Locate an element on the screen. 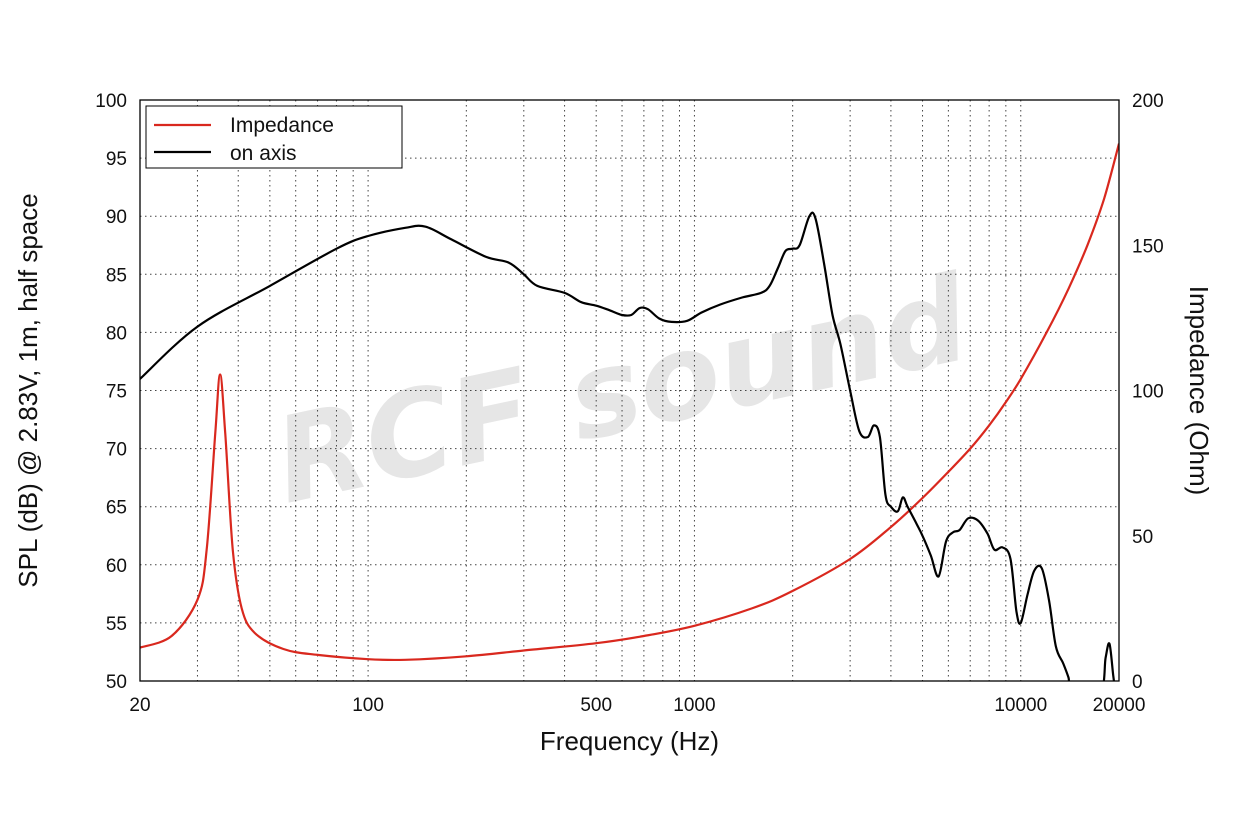  legend: Impedance on axis is located at coordinates (274, 137).